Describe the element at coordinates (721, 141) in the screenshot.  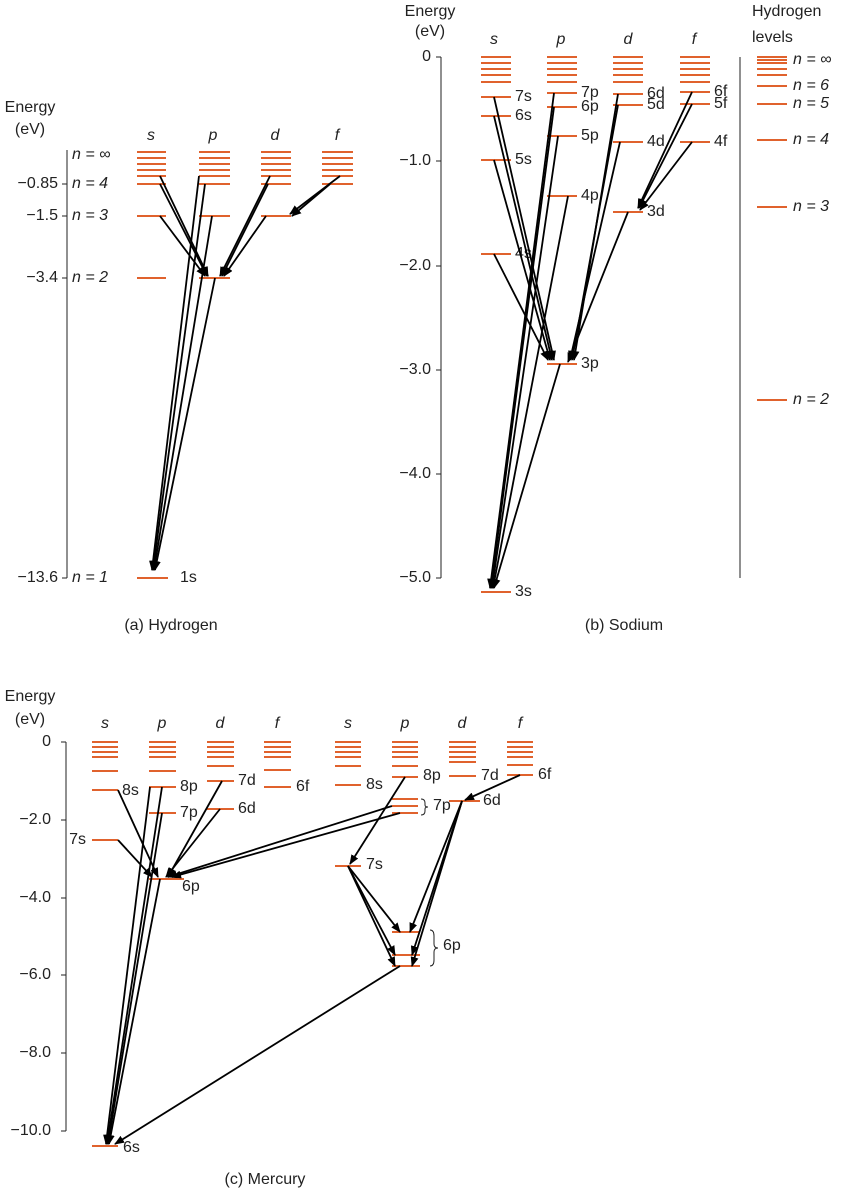
I see `label: 4f` at that location.